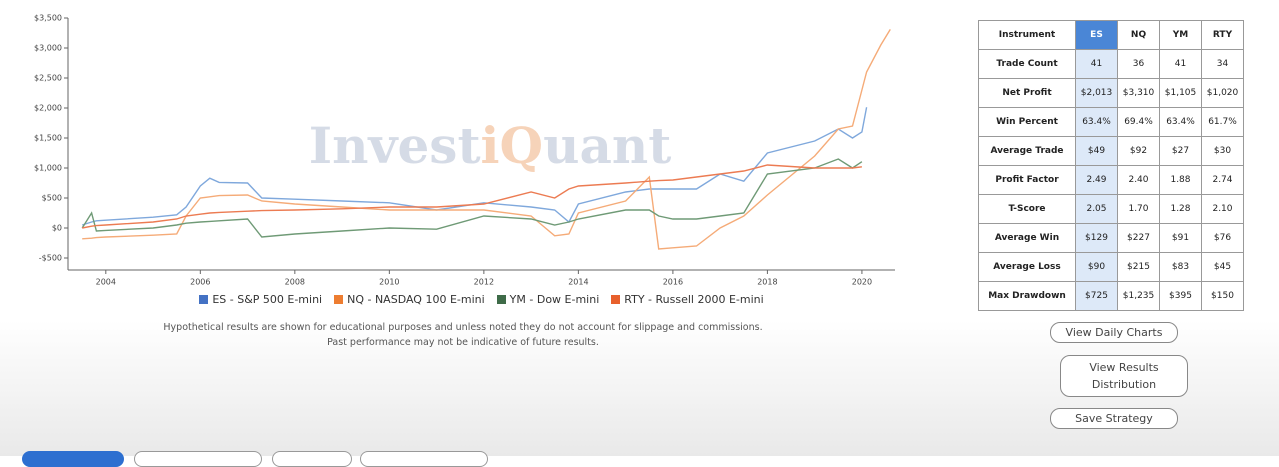 The height and width of the screenshot is (467, 1279). I want to click on legend-item: YM - Dow E-mini, so click(548, 299).